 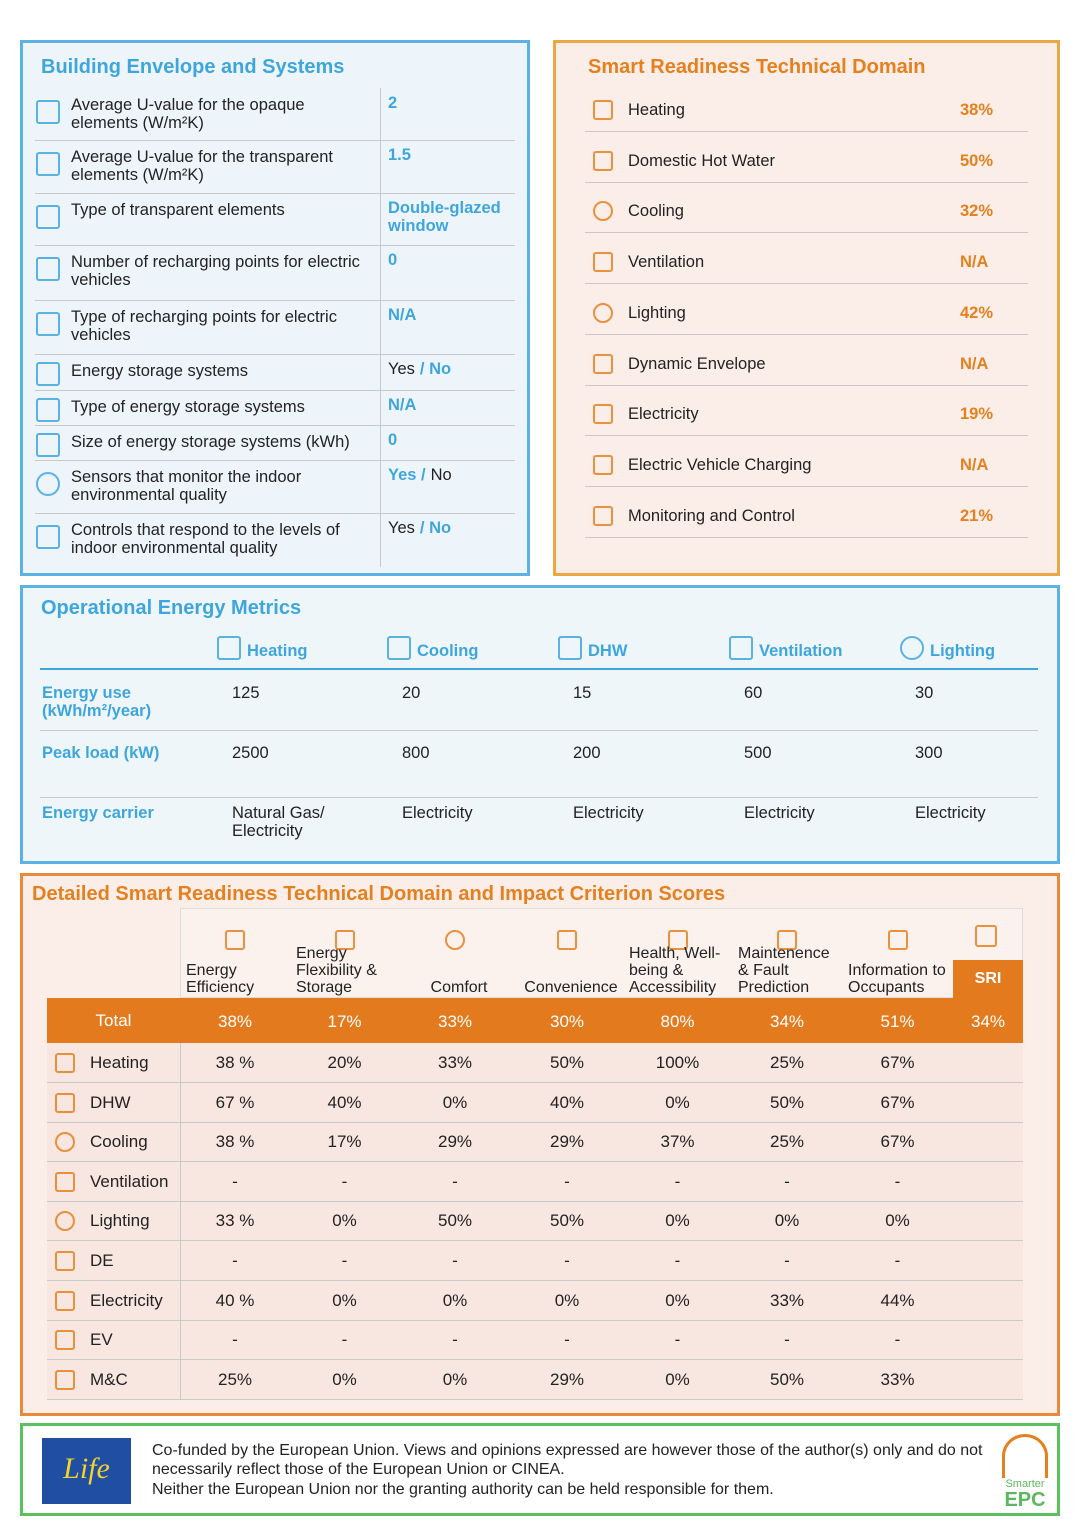 I want to click on total-cell: 17%, so click(x=344, y=1021).